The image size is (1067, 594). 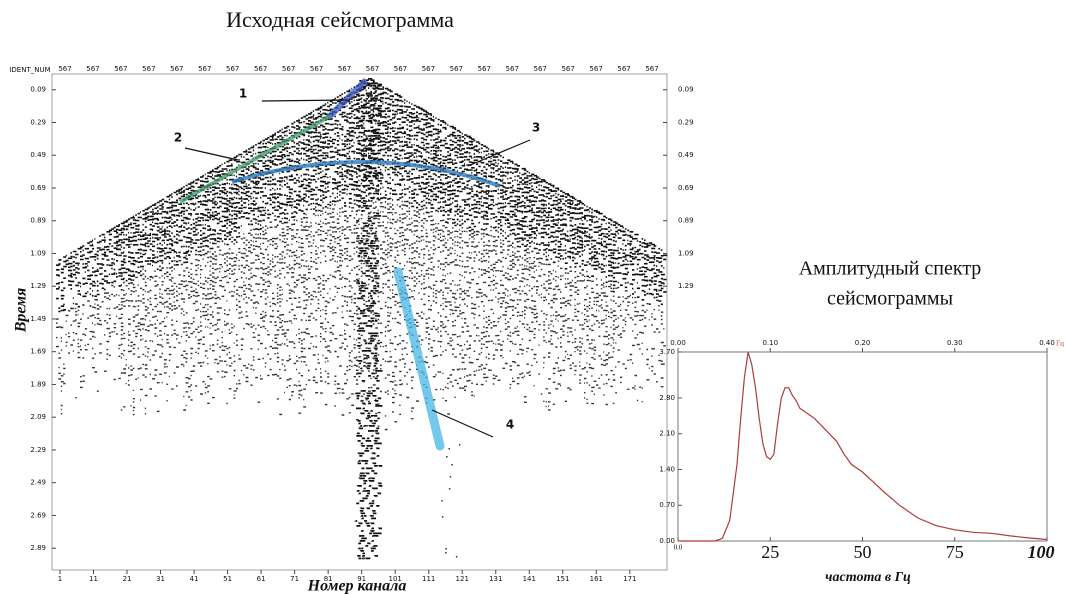 What do you see at coordinates (686, 253) in the screenshot?
I see `y2-tick-label: 1.09` at bounding box center [686, 253].